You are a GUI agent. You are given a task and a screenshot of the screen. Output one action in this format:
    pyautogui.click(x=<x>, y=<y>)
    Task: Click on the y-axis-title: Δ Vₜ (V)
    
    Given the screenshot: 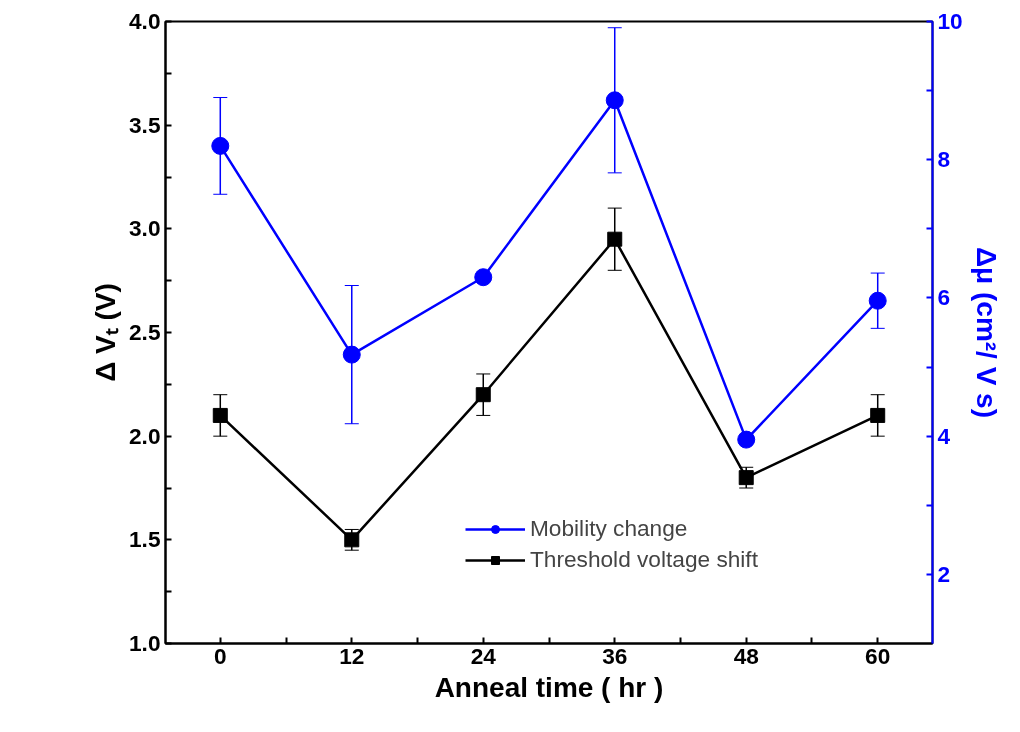 What is the action you would take?
    pyautogui.click(x=105, y=332)
    